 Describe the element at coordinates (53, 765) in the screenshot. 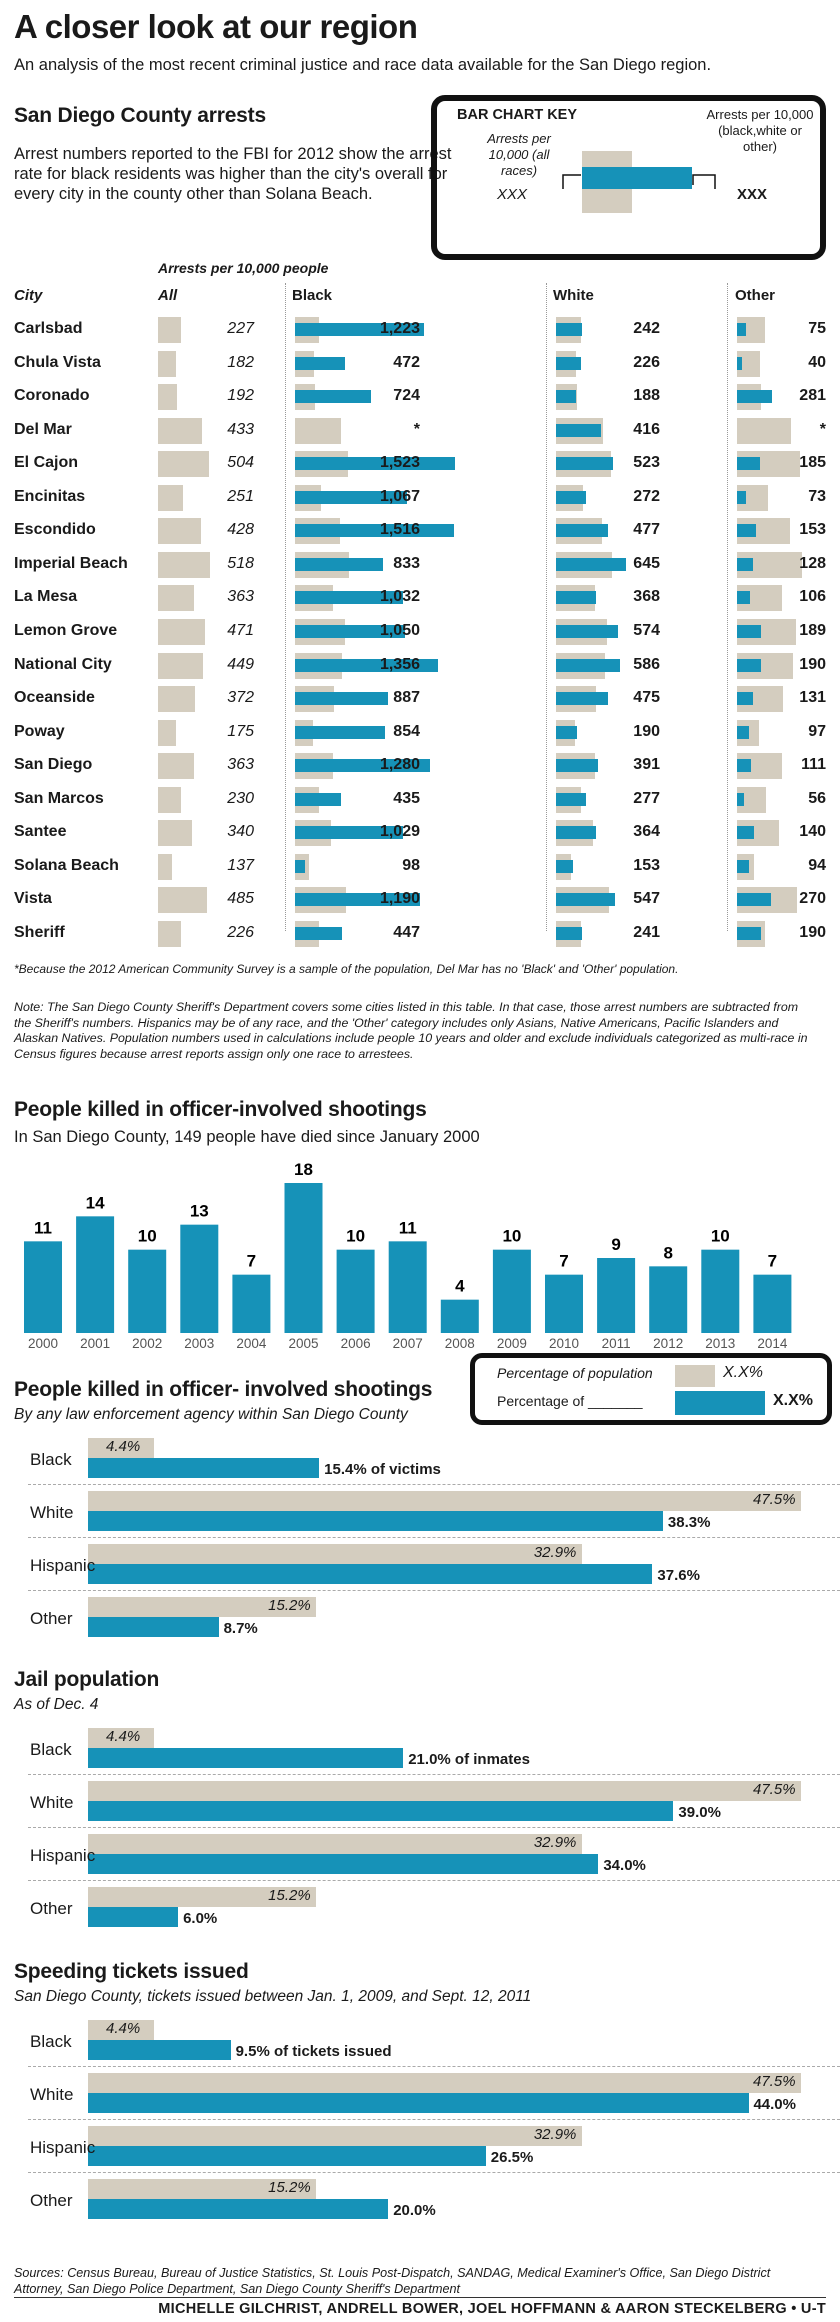

I see `city-name: San Diego` at that location.